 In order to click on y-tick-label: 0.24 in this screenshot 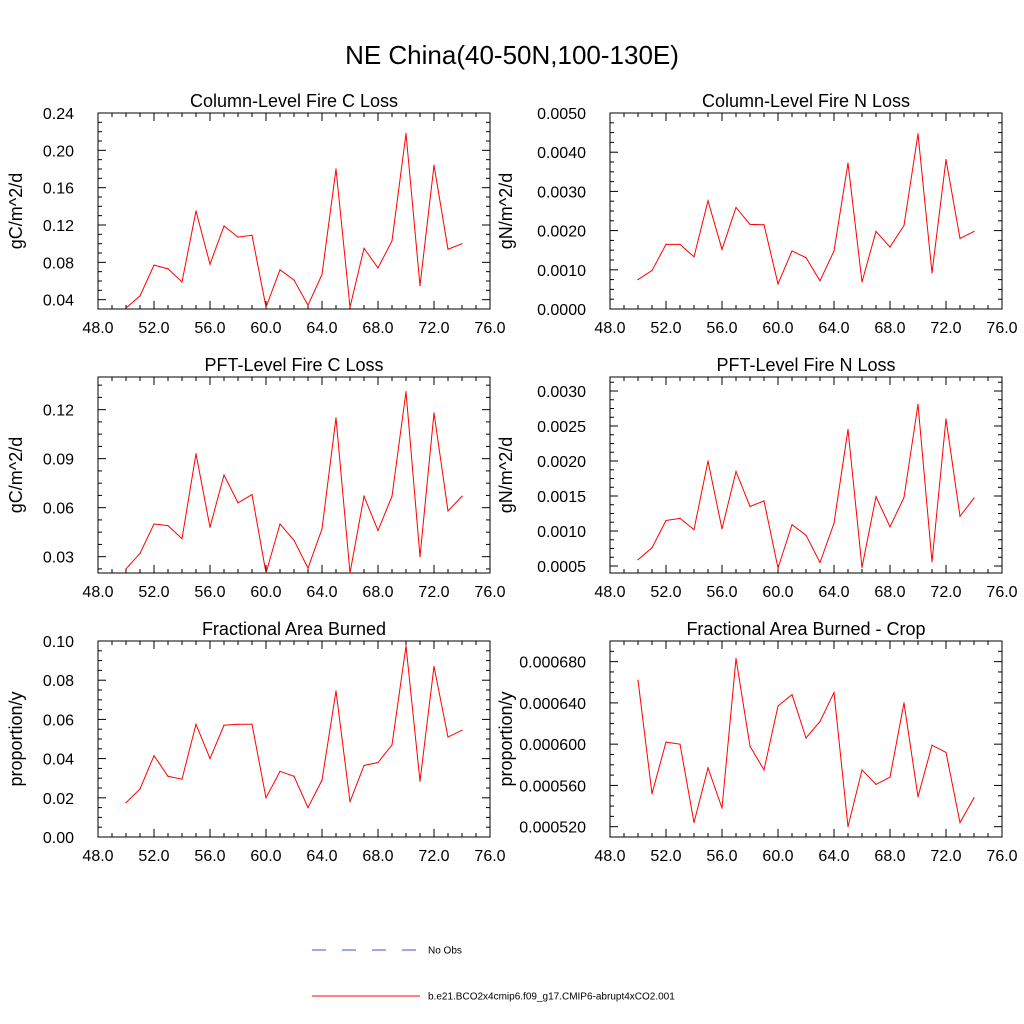, I will do `click(58, 114)`.